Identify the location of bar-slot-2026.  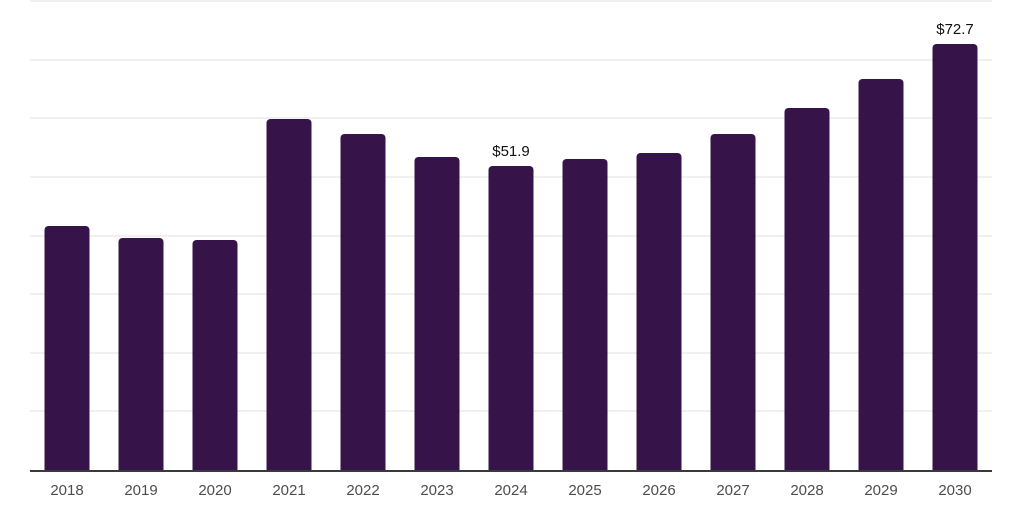
(659, 235).